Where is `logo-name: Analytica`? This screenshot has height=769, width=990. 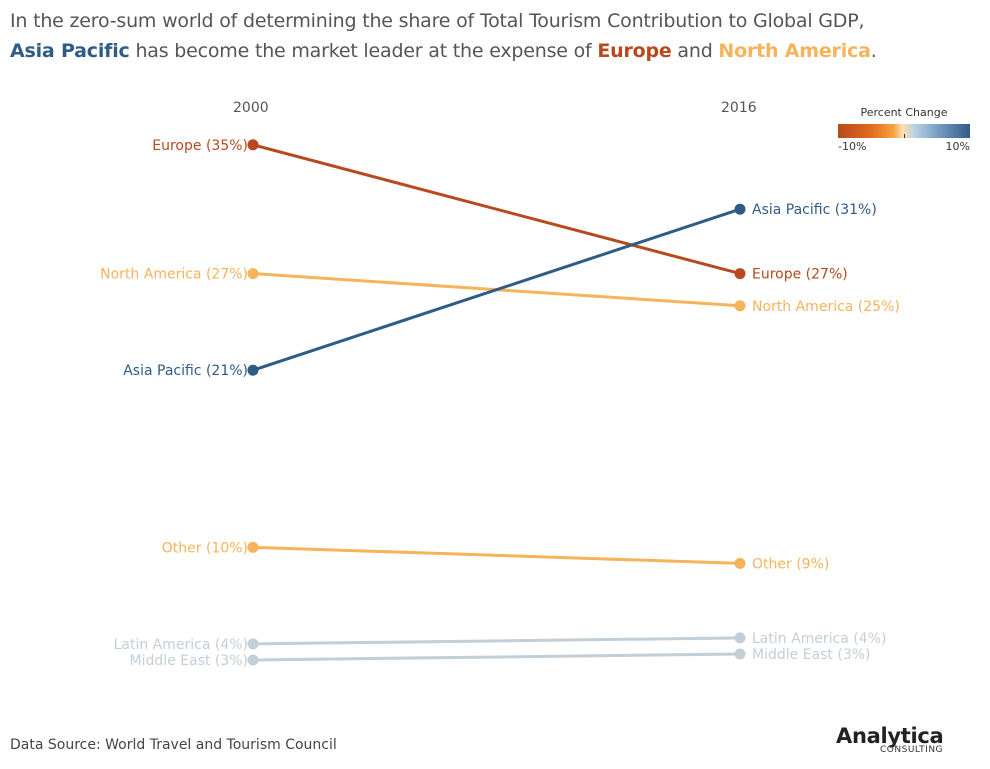
logo-name: Analytica is located at coordinates (890, 736).